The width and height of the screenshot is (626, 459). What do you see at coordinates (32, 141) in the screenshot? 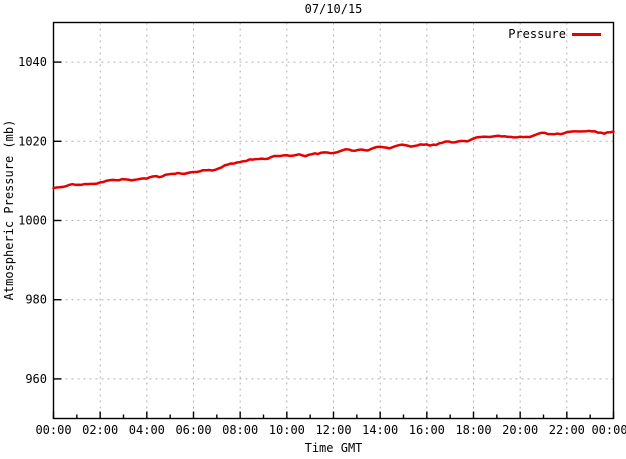
I see `y-tick-label: 1020` at bounding box center [32, 141].